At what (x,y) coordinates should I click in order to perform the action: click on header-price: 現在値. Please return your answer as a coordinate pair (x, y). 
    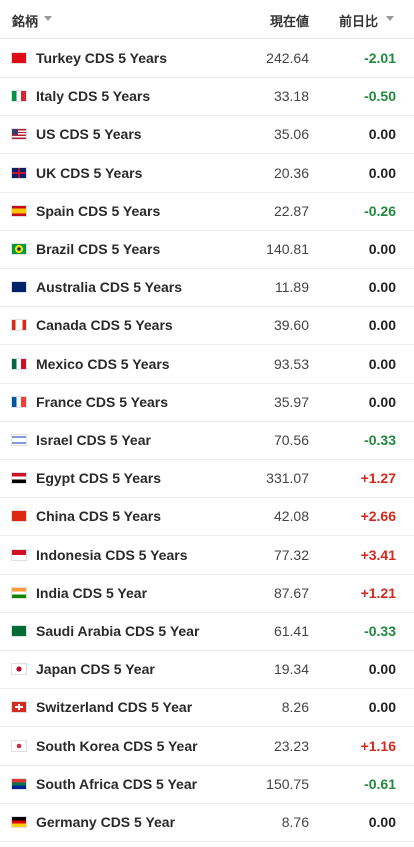
    Looking at the image, I should click on (289, 21).